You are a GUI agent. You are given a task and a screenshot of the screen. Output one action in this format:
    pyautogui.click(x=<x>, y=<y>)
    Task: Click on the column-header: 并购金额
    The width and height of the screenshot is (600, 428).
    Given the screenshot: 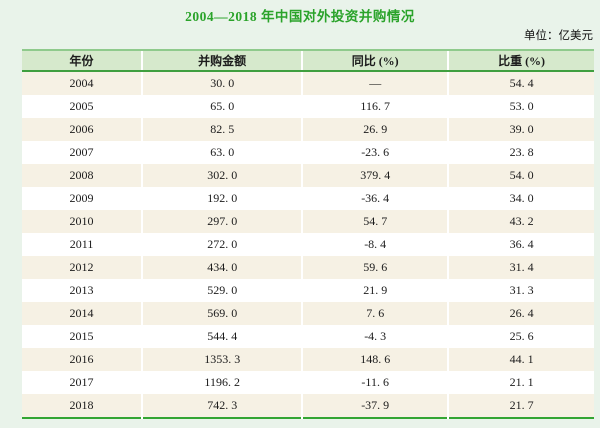 What is the action you would take?
    pyautogui.click(x=222, y=60)
    